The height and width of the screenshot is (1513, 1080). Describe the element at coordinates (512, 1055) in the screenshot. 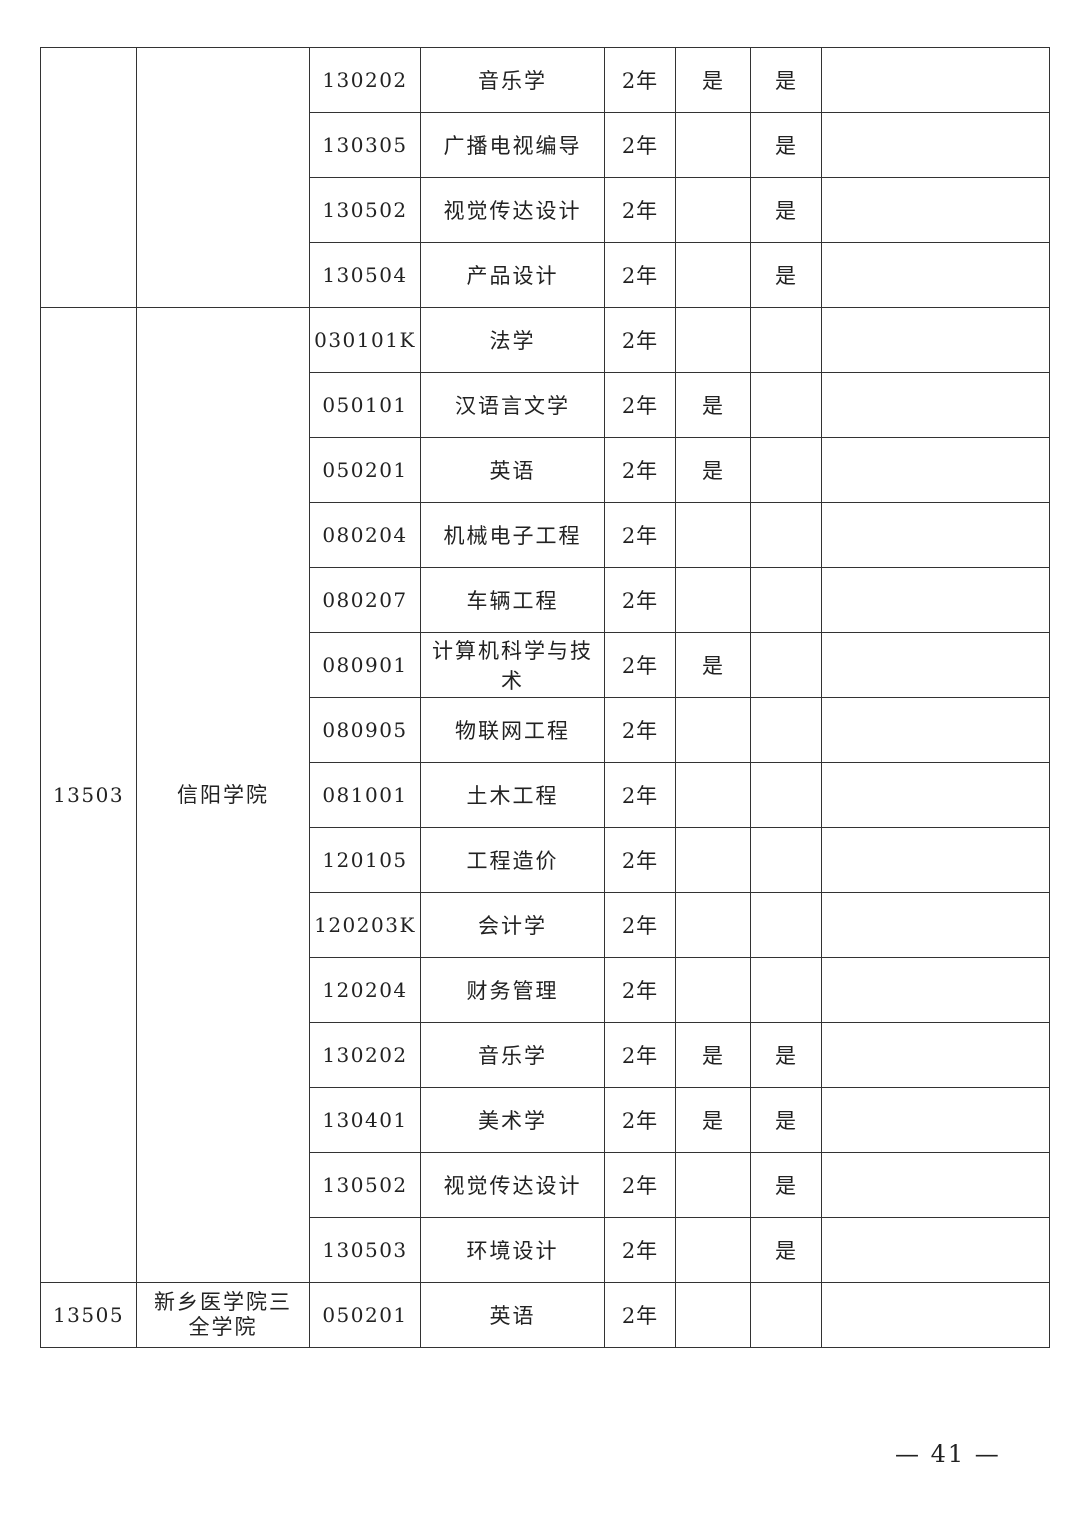

I see `major-name: 音乐学` at that location.